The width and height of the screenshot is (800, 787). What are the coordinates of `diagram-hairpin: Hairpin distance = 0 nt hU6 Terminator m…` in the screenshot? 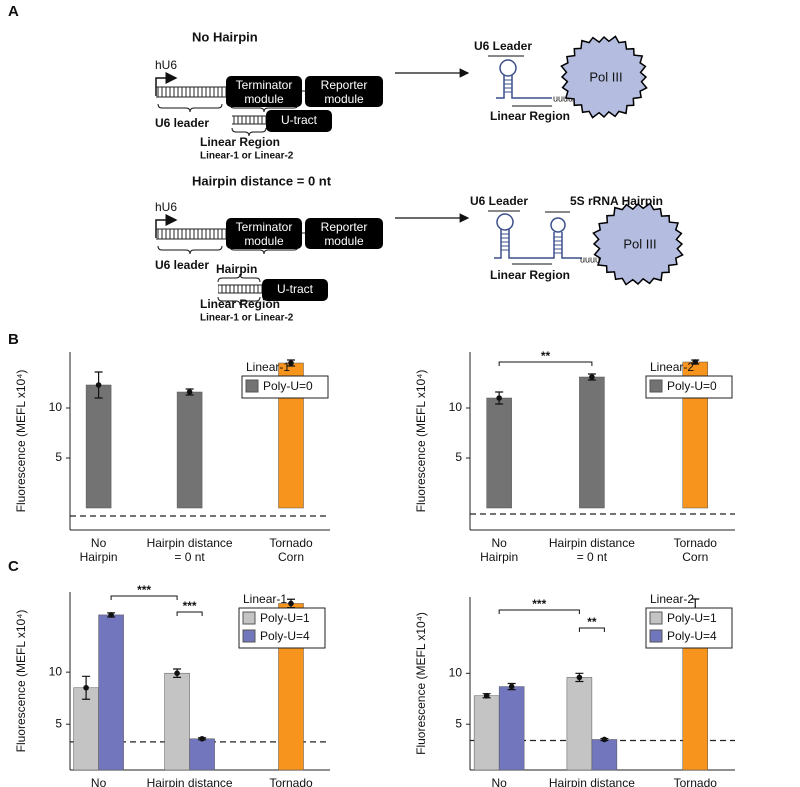 It's located at (419, 248).